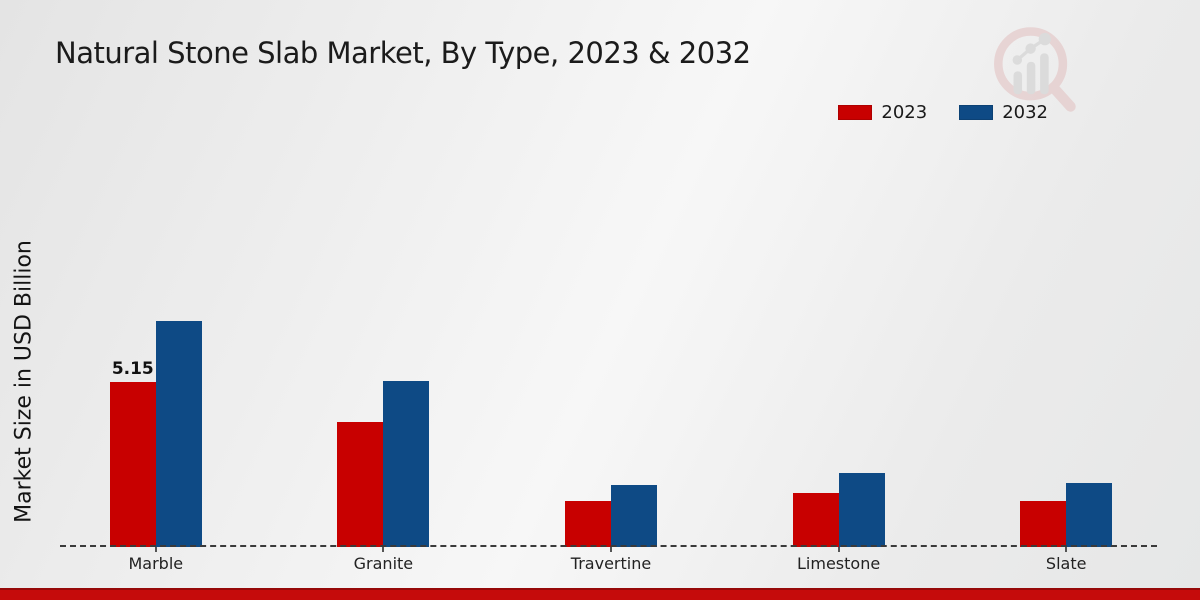 The height and width of the screenshot is (600, 1200). What do you see at coordinates (132, 369) in the screenshot?
I see `bar-value-label: 5.15` at bounding box center [132, 369].